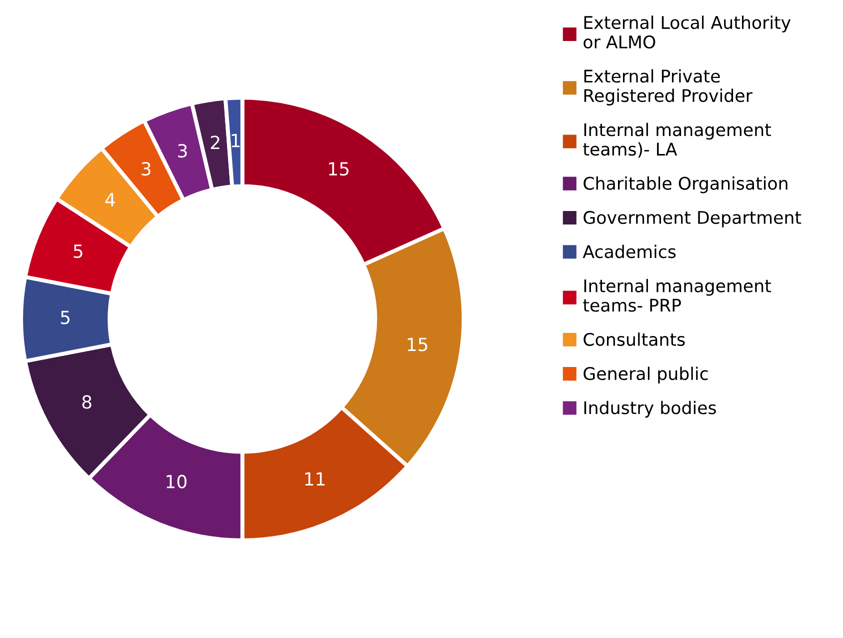 The height and width of the screenshot is (638, 843). I want to click on legend-label: Consultants, so click(634, 339).